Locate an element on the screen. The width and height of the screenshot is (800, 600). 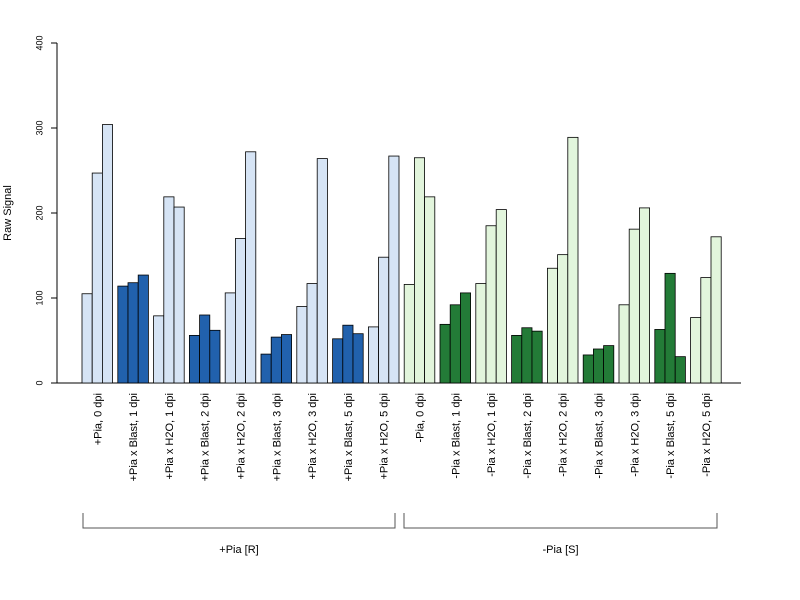
x-tick-label: +Pia x H2O, 5 dpi is located at coordinates (385, 436).